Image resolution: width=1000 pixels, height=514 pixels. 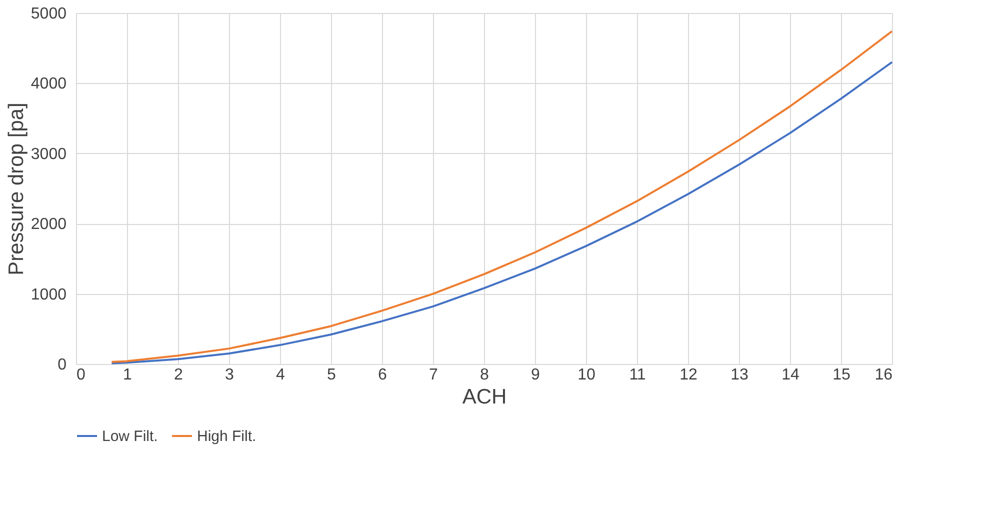 I want to click on y-tick-label: 4000, so click(x=48, y=84).